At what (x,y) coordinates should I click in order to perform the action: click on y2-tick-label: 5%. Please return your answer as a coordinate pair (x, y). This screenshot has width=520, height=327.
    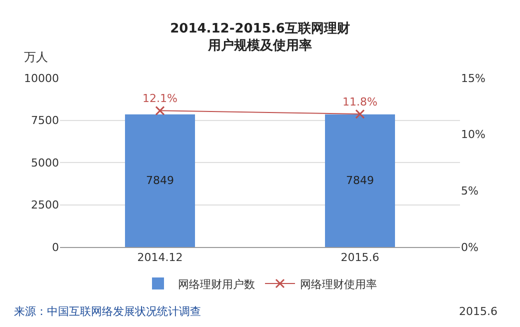
    Looking at the image, I should click on (469, 191).